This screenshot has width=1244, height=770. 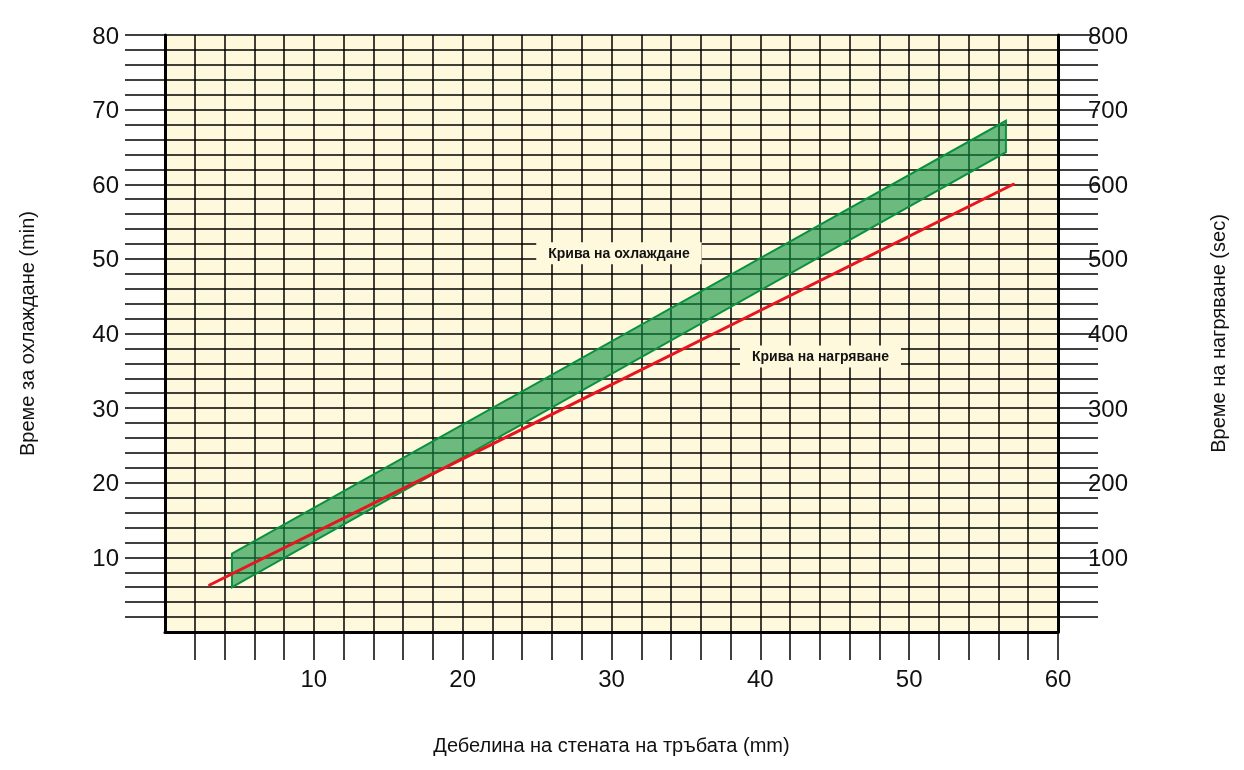 What do you see at coordinates (105, 259) in the screenshot?
I see `y-tick-label: 50` at bounding box center [105, 259].